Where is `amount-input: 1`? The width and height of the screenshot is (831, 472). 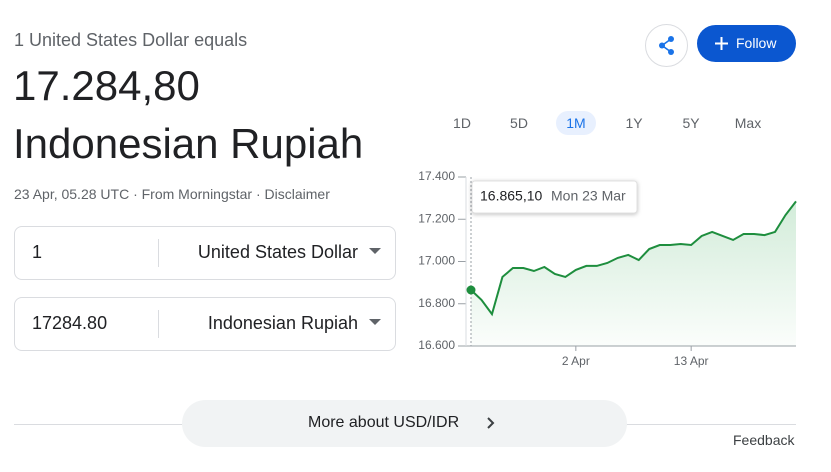
amount-input: 1 is located at coordinates (37, 252).